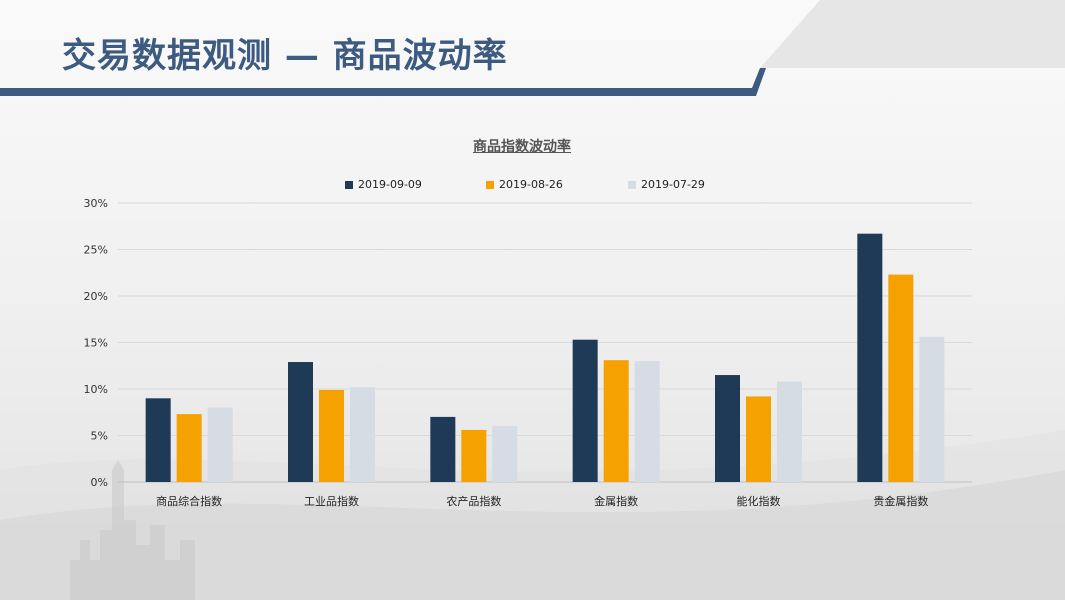  Describe the element at coordinates (99, 436) in the screenshot. I see `y-tick-label: 5%` at that location.